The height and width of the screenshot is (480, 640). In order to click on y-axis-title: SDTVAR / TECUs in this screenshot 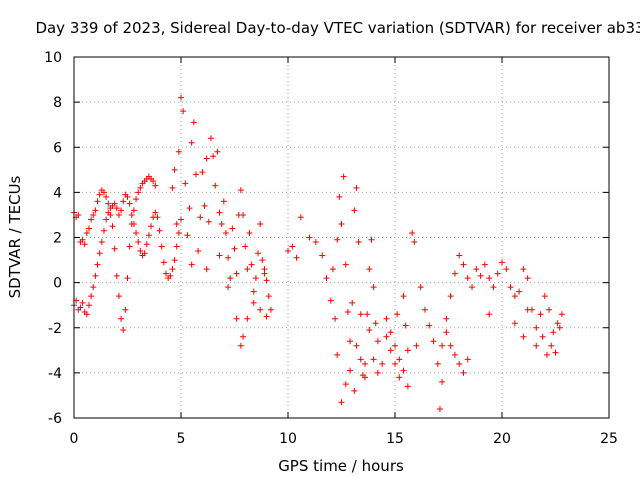, I will do `click(15, 236)`.